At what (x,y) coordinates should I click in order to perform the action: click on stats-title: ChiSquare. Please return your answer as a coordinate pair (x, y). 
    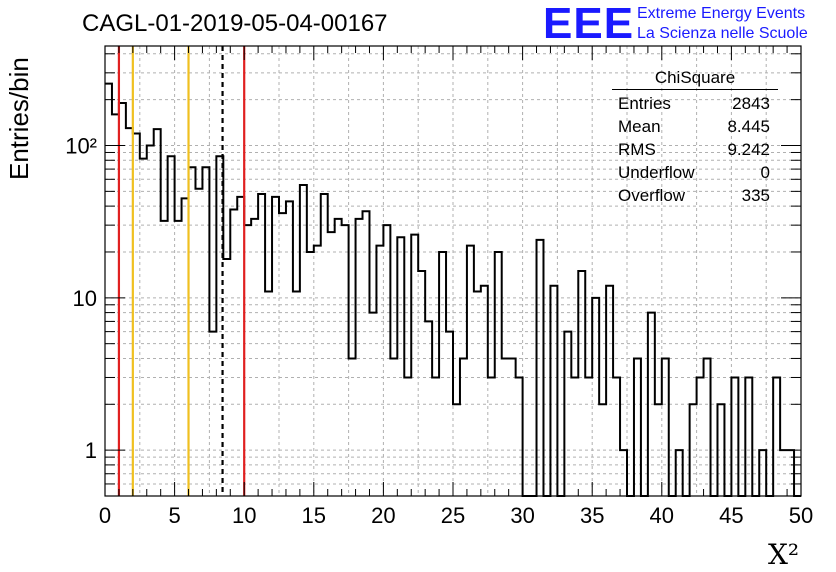
    Looking at the image, I should click on (695, 79).